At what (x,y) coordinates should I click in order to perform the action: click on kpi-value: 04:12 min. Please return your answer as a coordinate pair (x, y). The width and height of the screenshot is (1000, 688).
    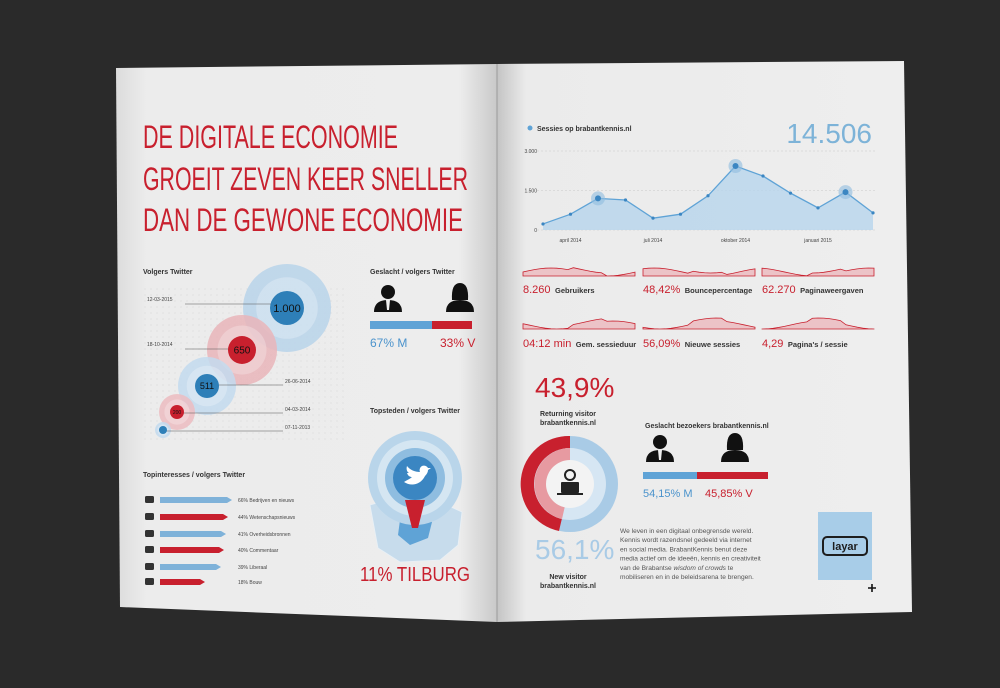
    Looking at the image, I should click on (547, 344).